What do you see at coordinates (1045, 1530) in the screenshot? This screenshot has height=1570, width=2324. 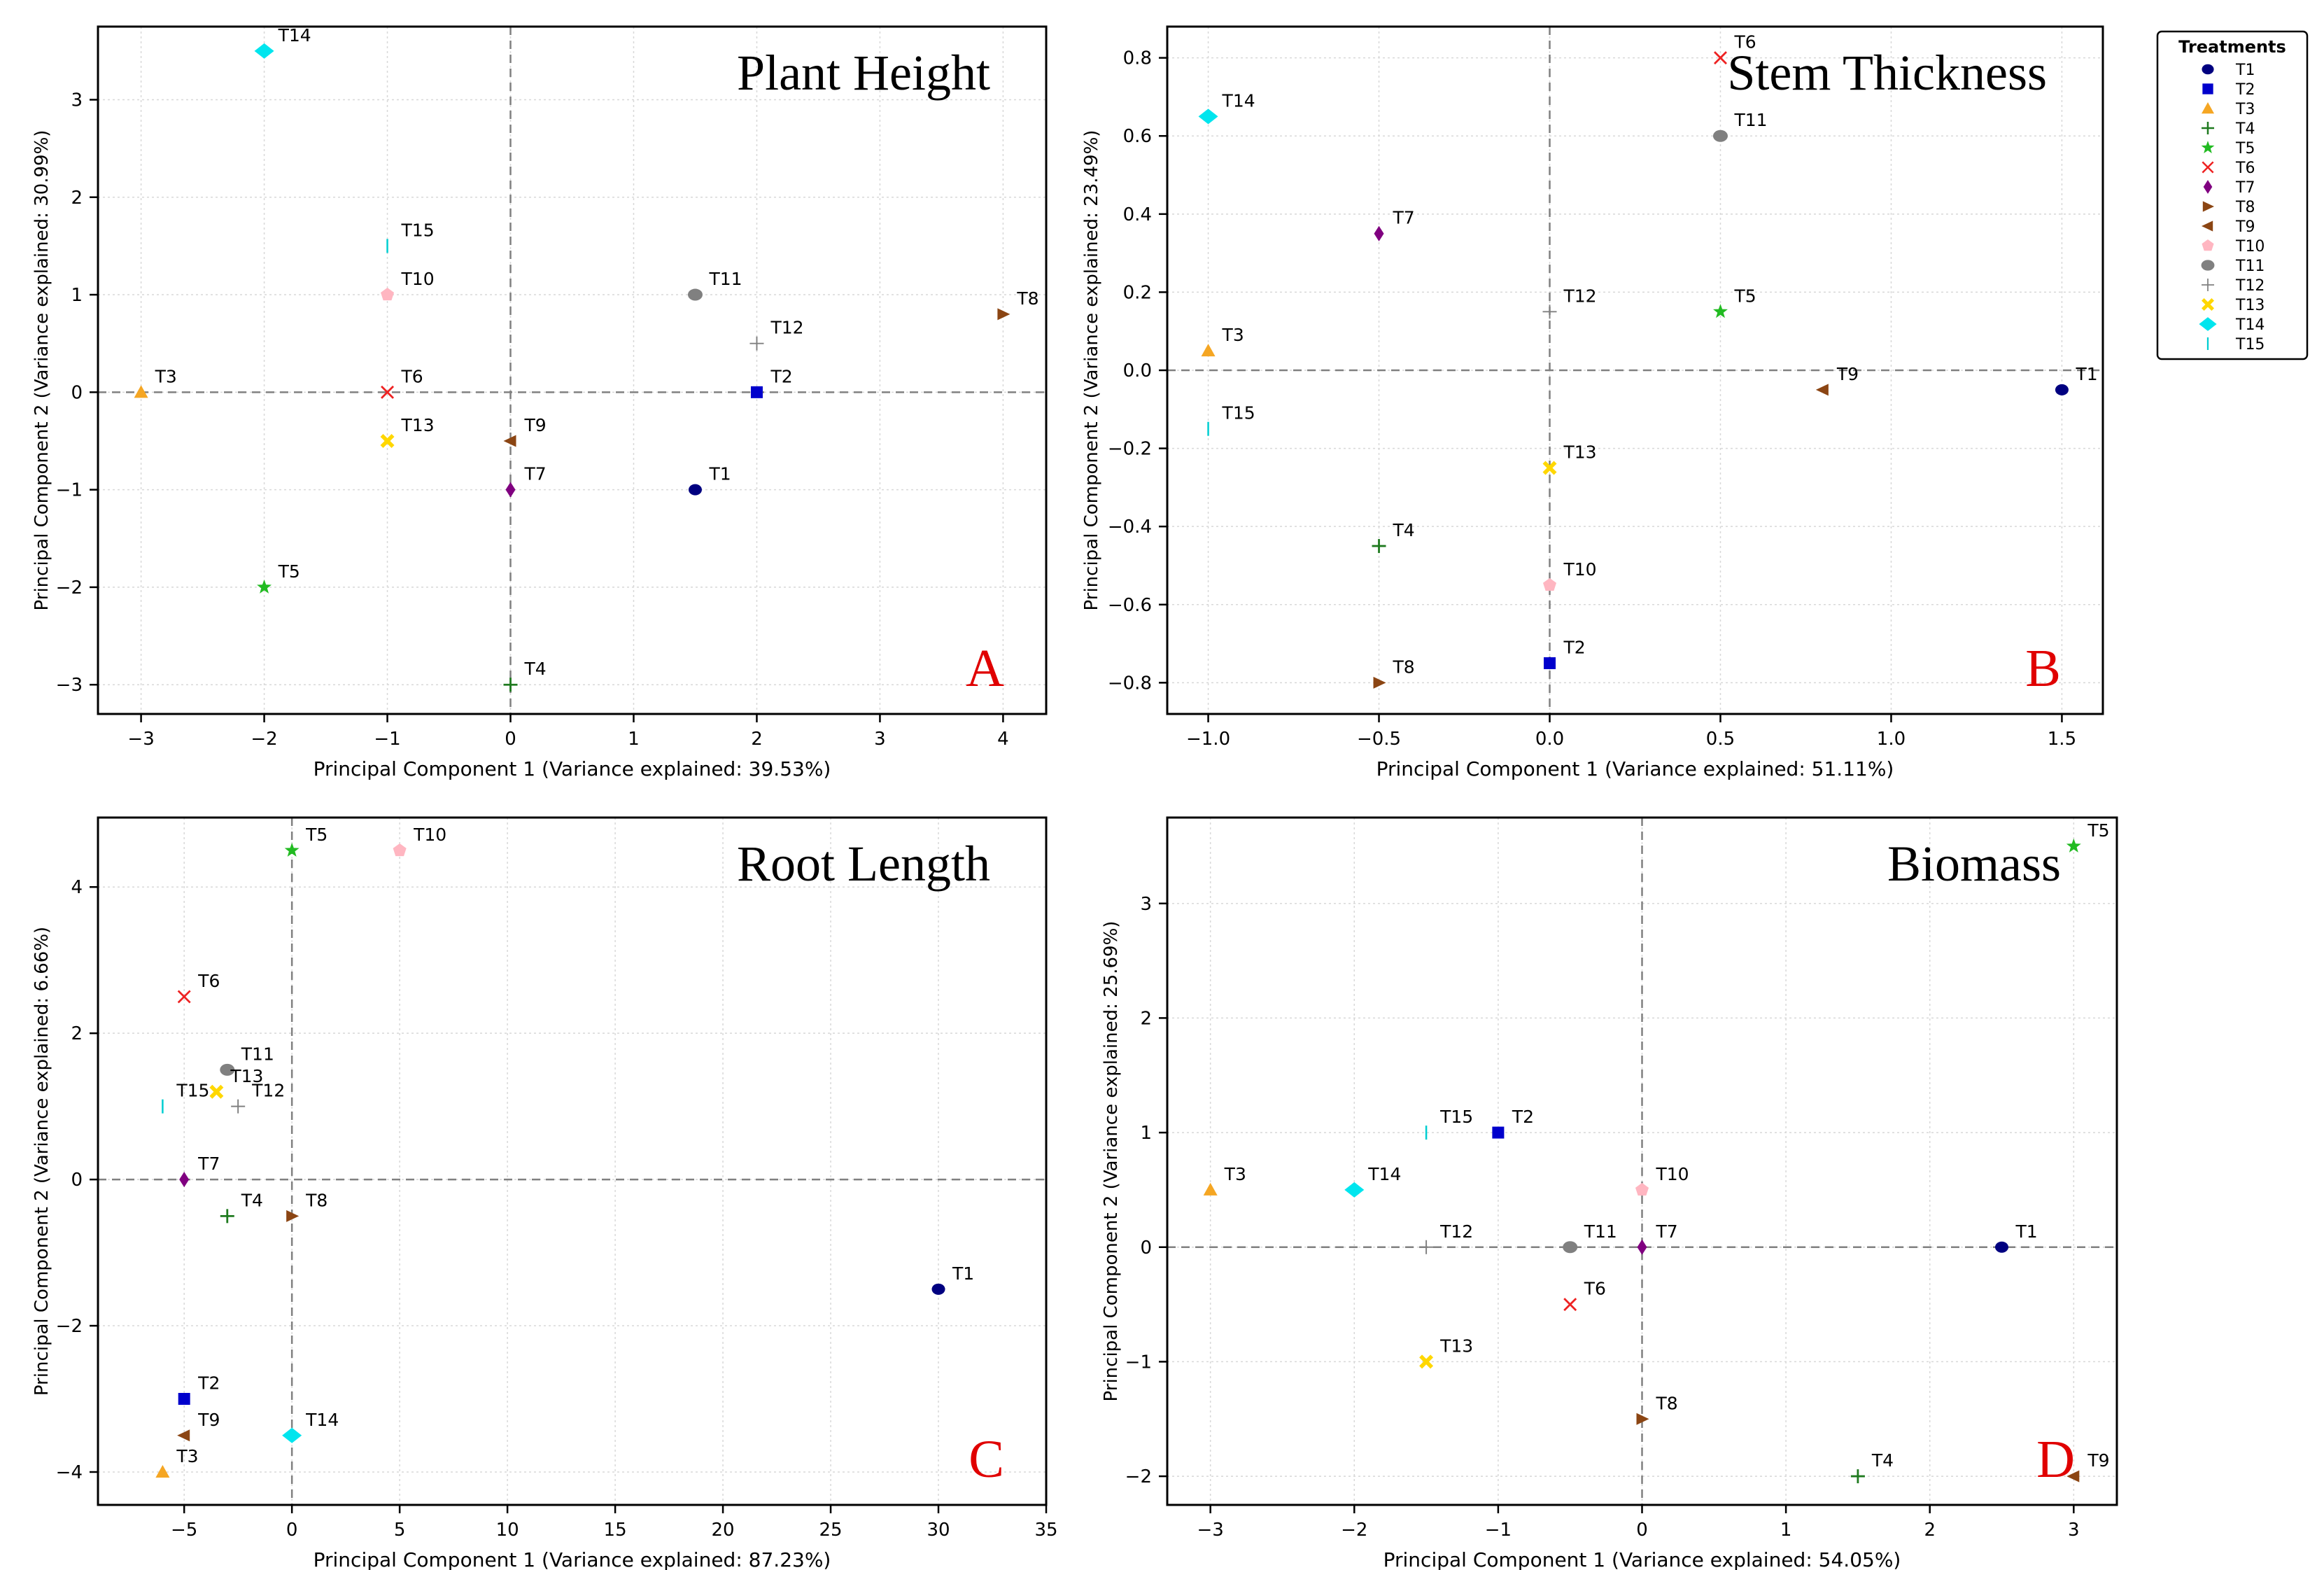 I see `x-tick-label: 35` at bounding box center [1045, 1530].